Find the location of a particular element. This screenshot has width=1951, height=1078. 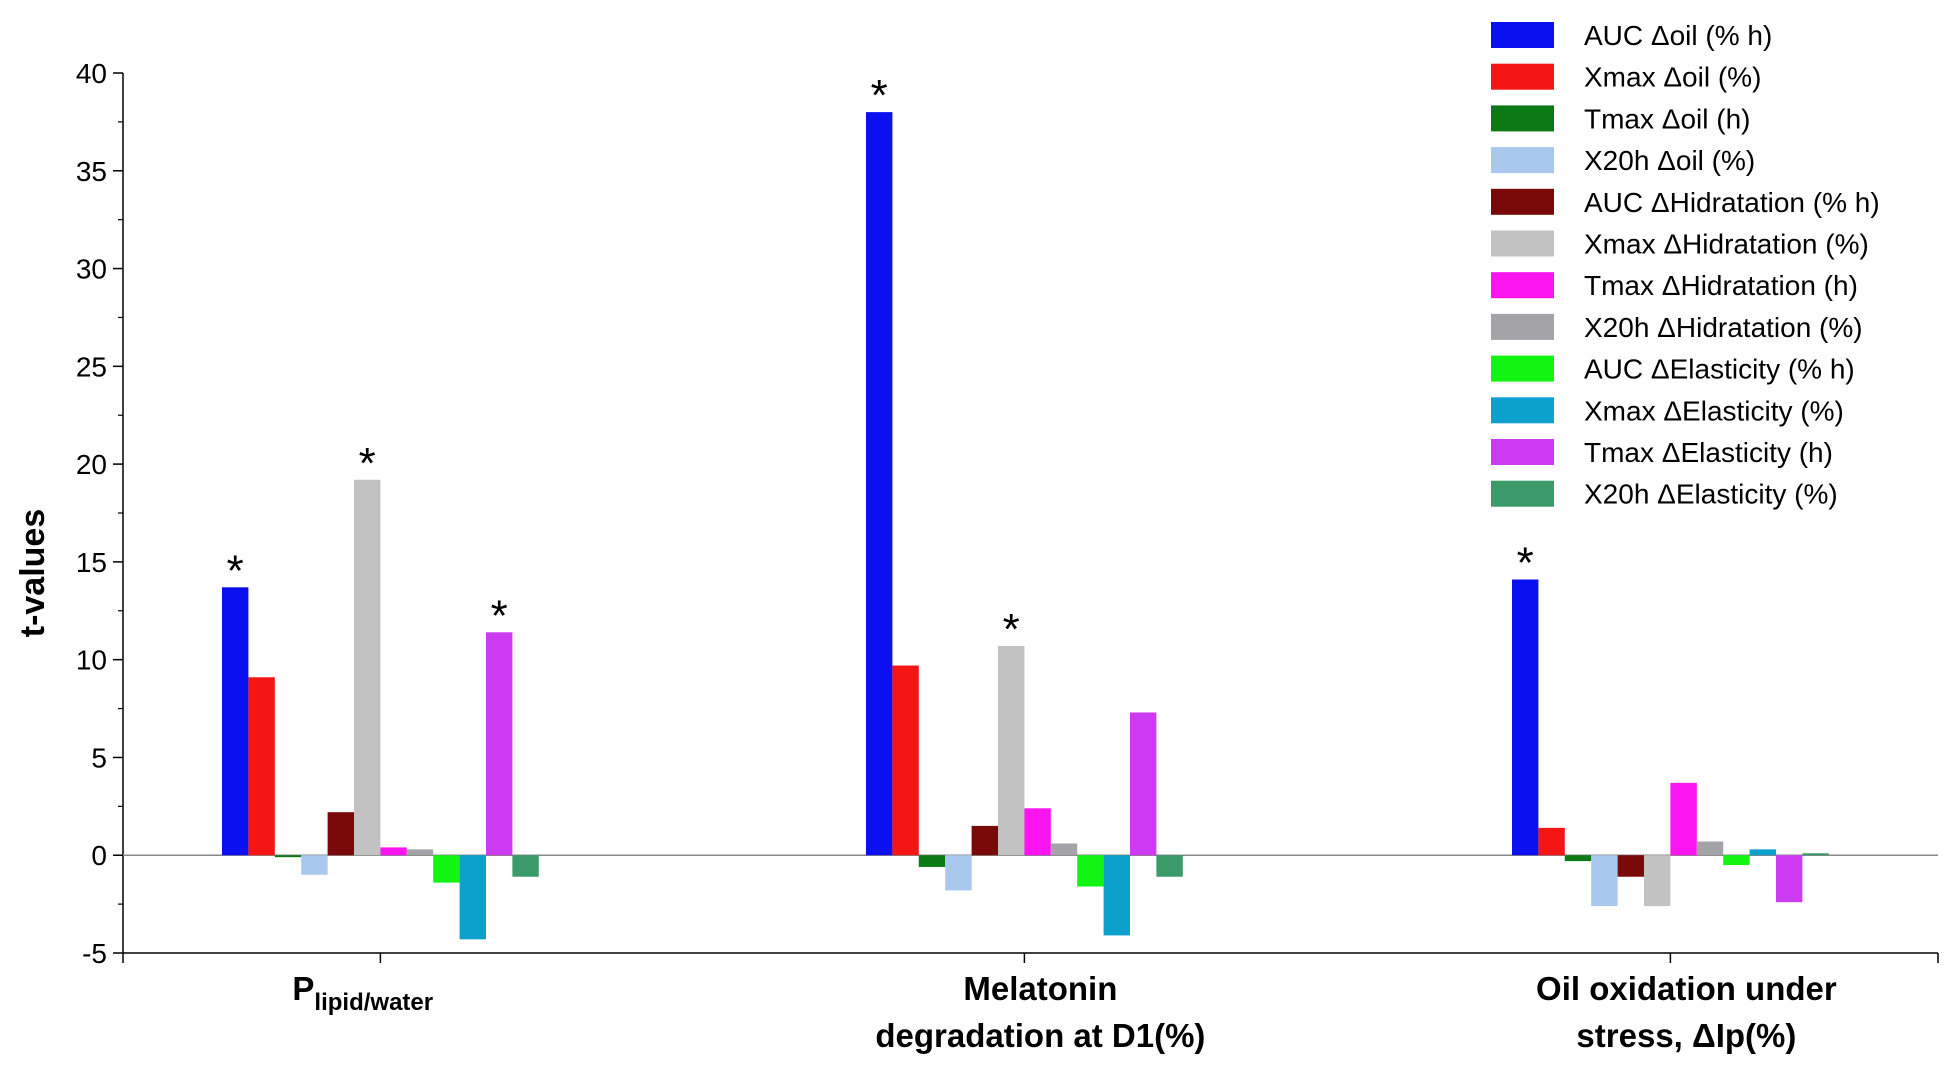

legend-label: X20h ΔElasticity (%) is located at coordinates (1711, 494).